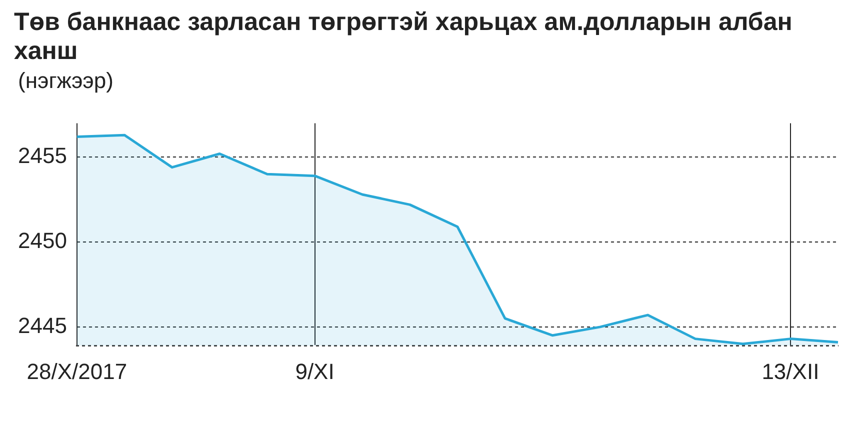 This screenshot has width=860, height=444. I want to click on y-tick-label: 2445, so click(42, 325).